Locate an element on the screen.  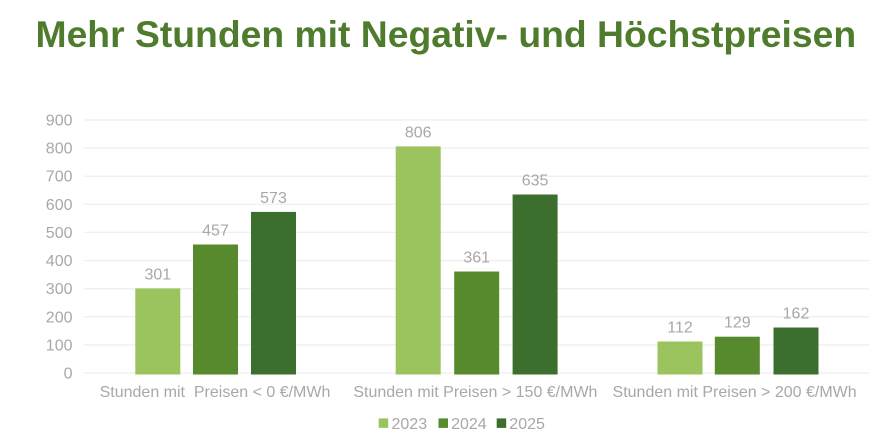
svg-text: 500 is located at coordinates (59, 233).